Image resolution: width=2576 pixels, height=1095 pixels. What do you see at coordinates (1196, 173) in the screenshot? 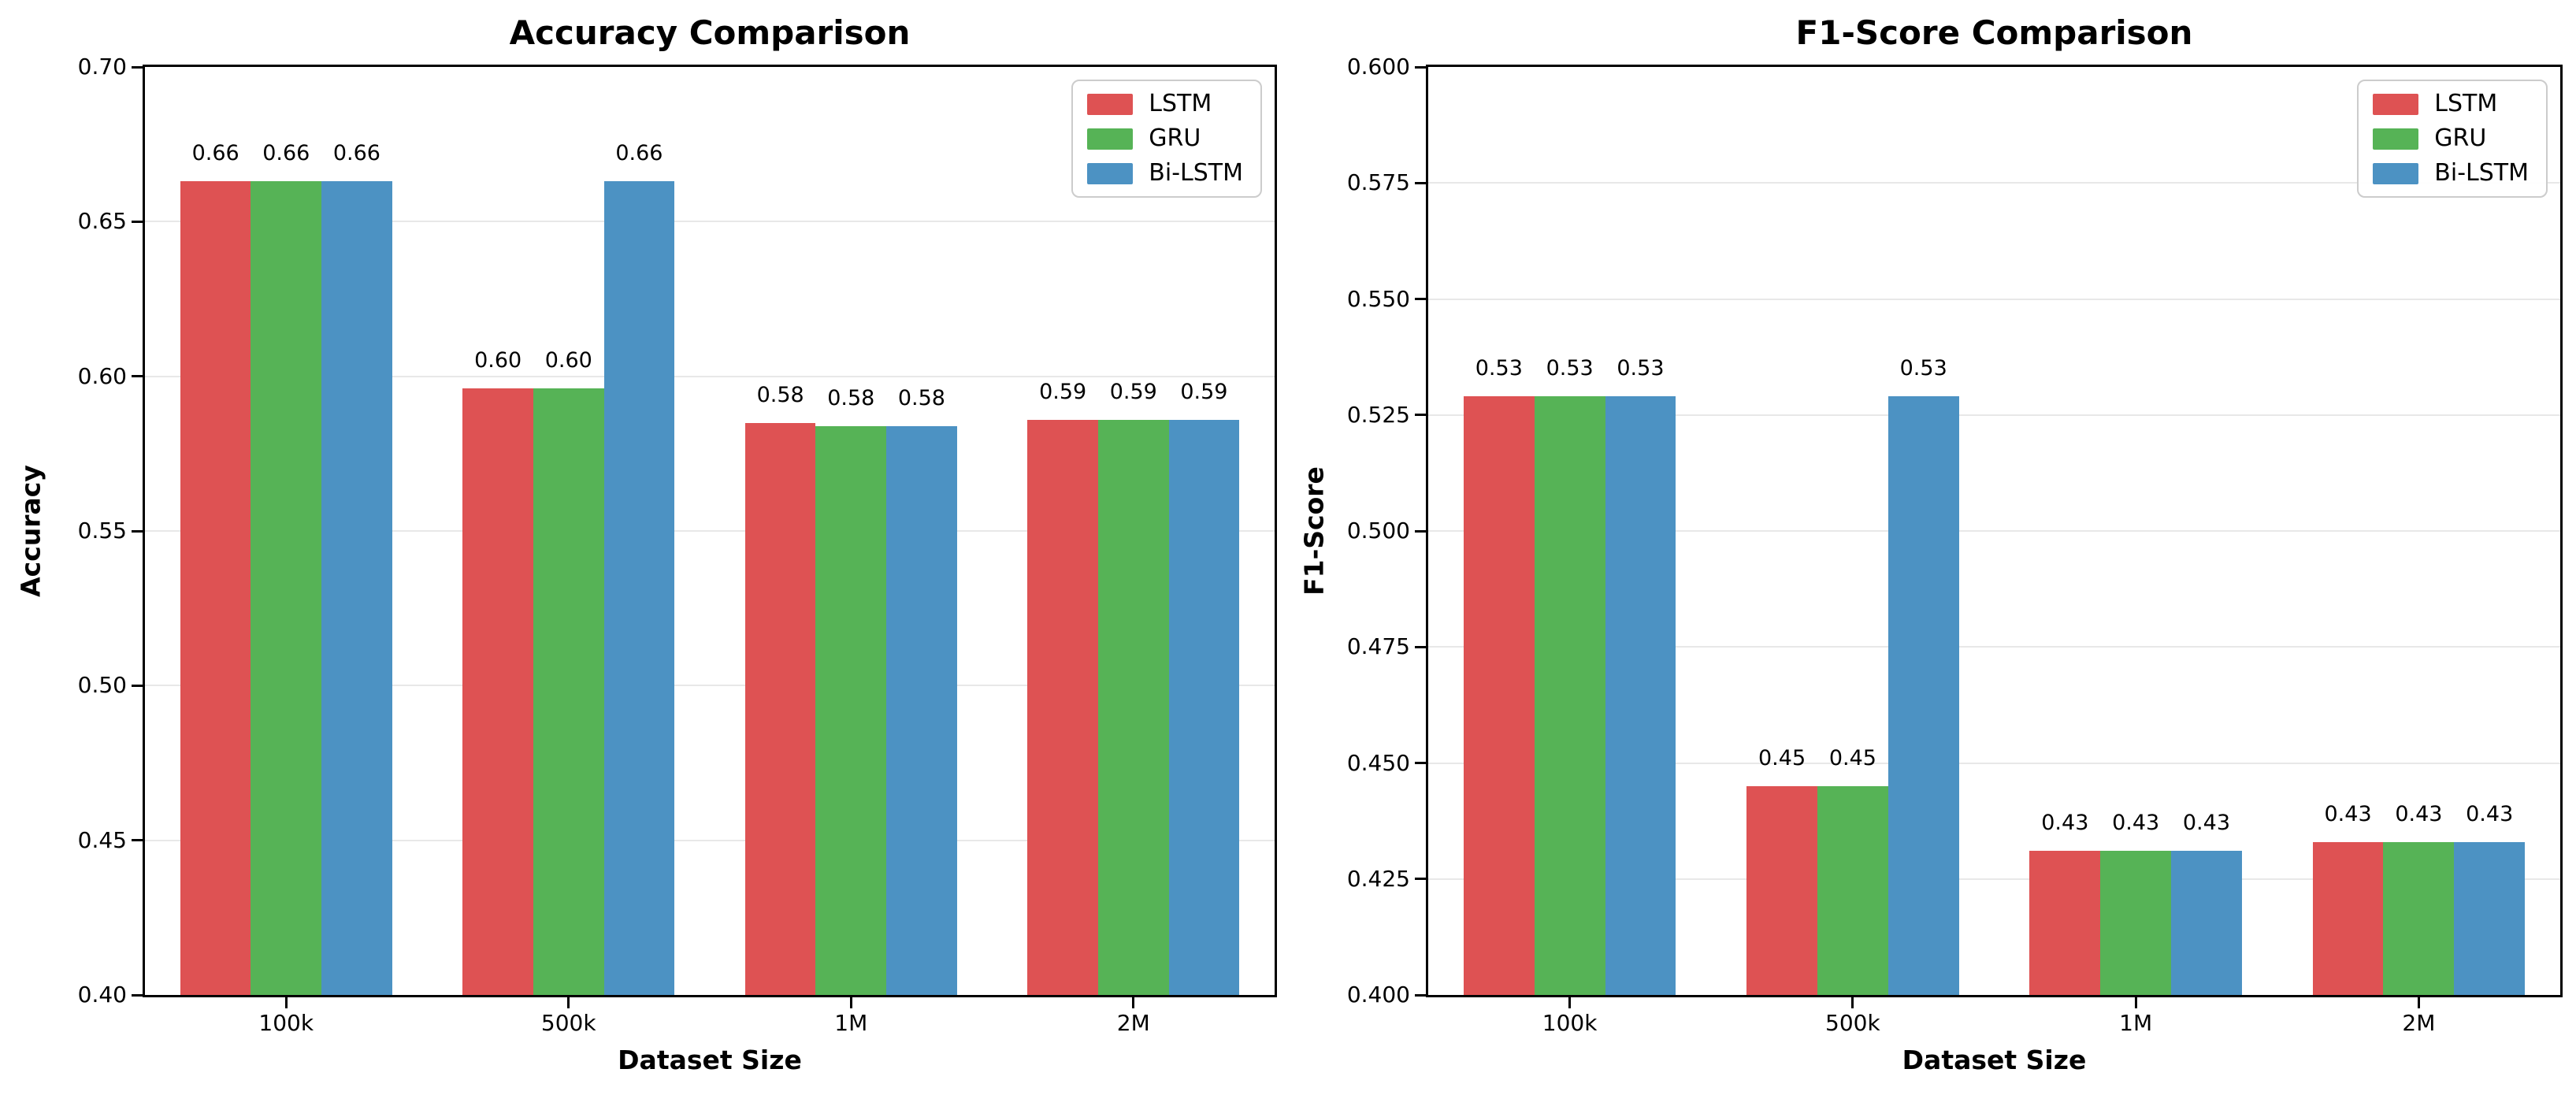
I see `legend-label: Bi-LSTM` at bounding box center [1196, 173].